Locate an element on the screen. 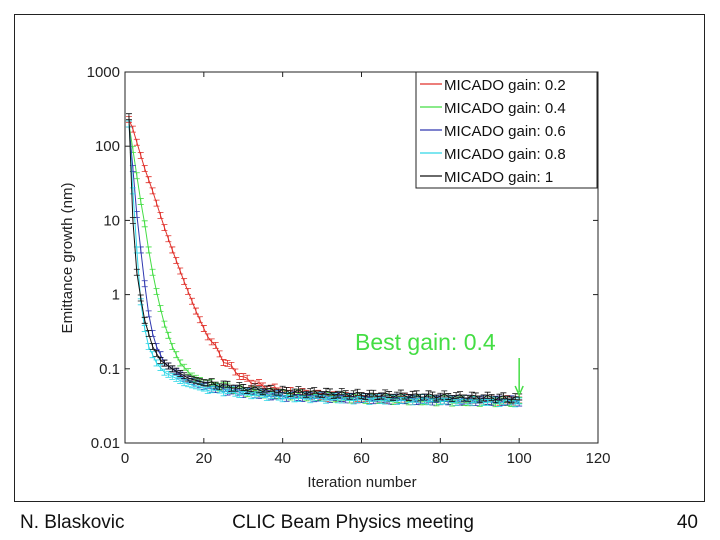 This screenshot has height=540, width=720. arrow-head is located at coordinates (519, 391).